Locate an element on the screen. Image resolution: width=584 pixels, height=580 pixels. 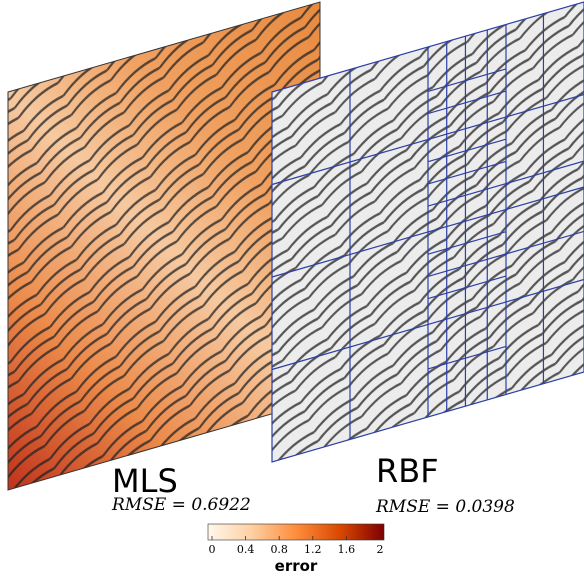
colorbar-ticks: 0 0.4 0.8 1.2 1.6 2 is located at coordinates (296, 546).